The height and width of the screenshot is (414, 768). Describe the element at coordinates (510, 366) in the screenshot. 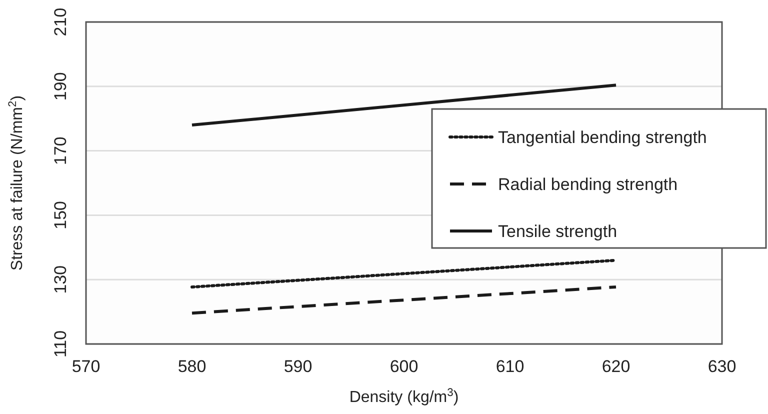

I see `x-tick-label: 610` at that location.